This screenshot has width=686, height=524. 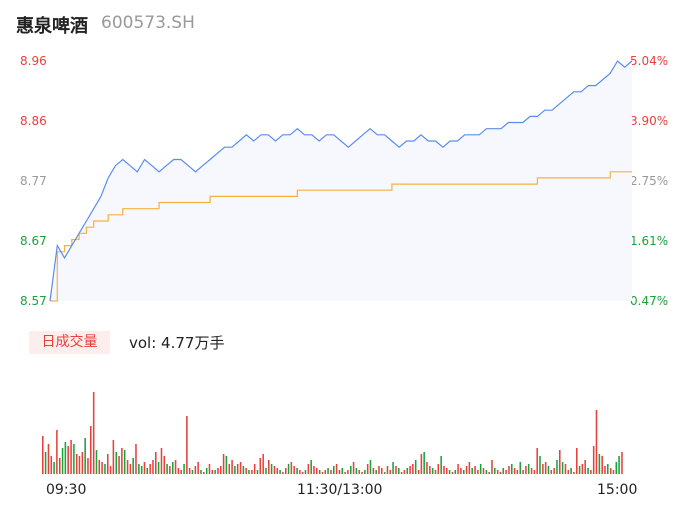 I want to click on y-tick-right-4: 0.47%, so click(x=649, y=301).